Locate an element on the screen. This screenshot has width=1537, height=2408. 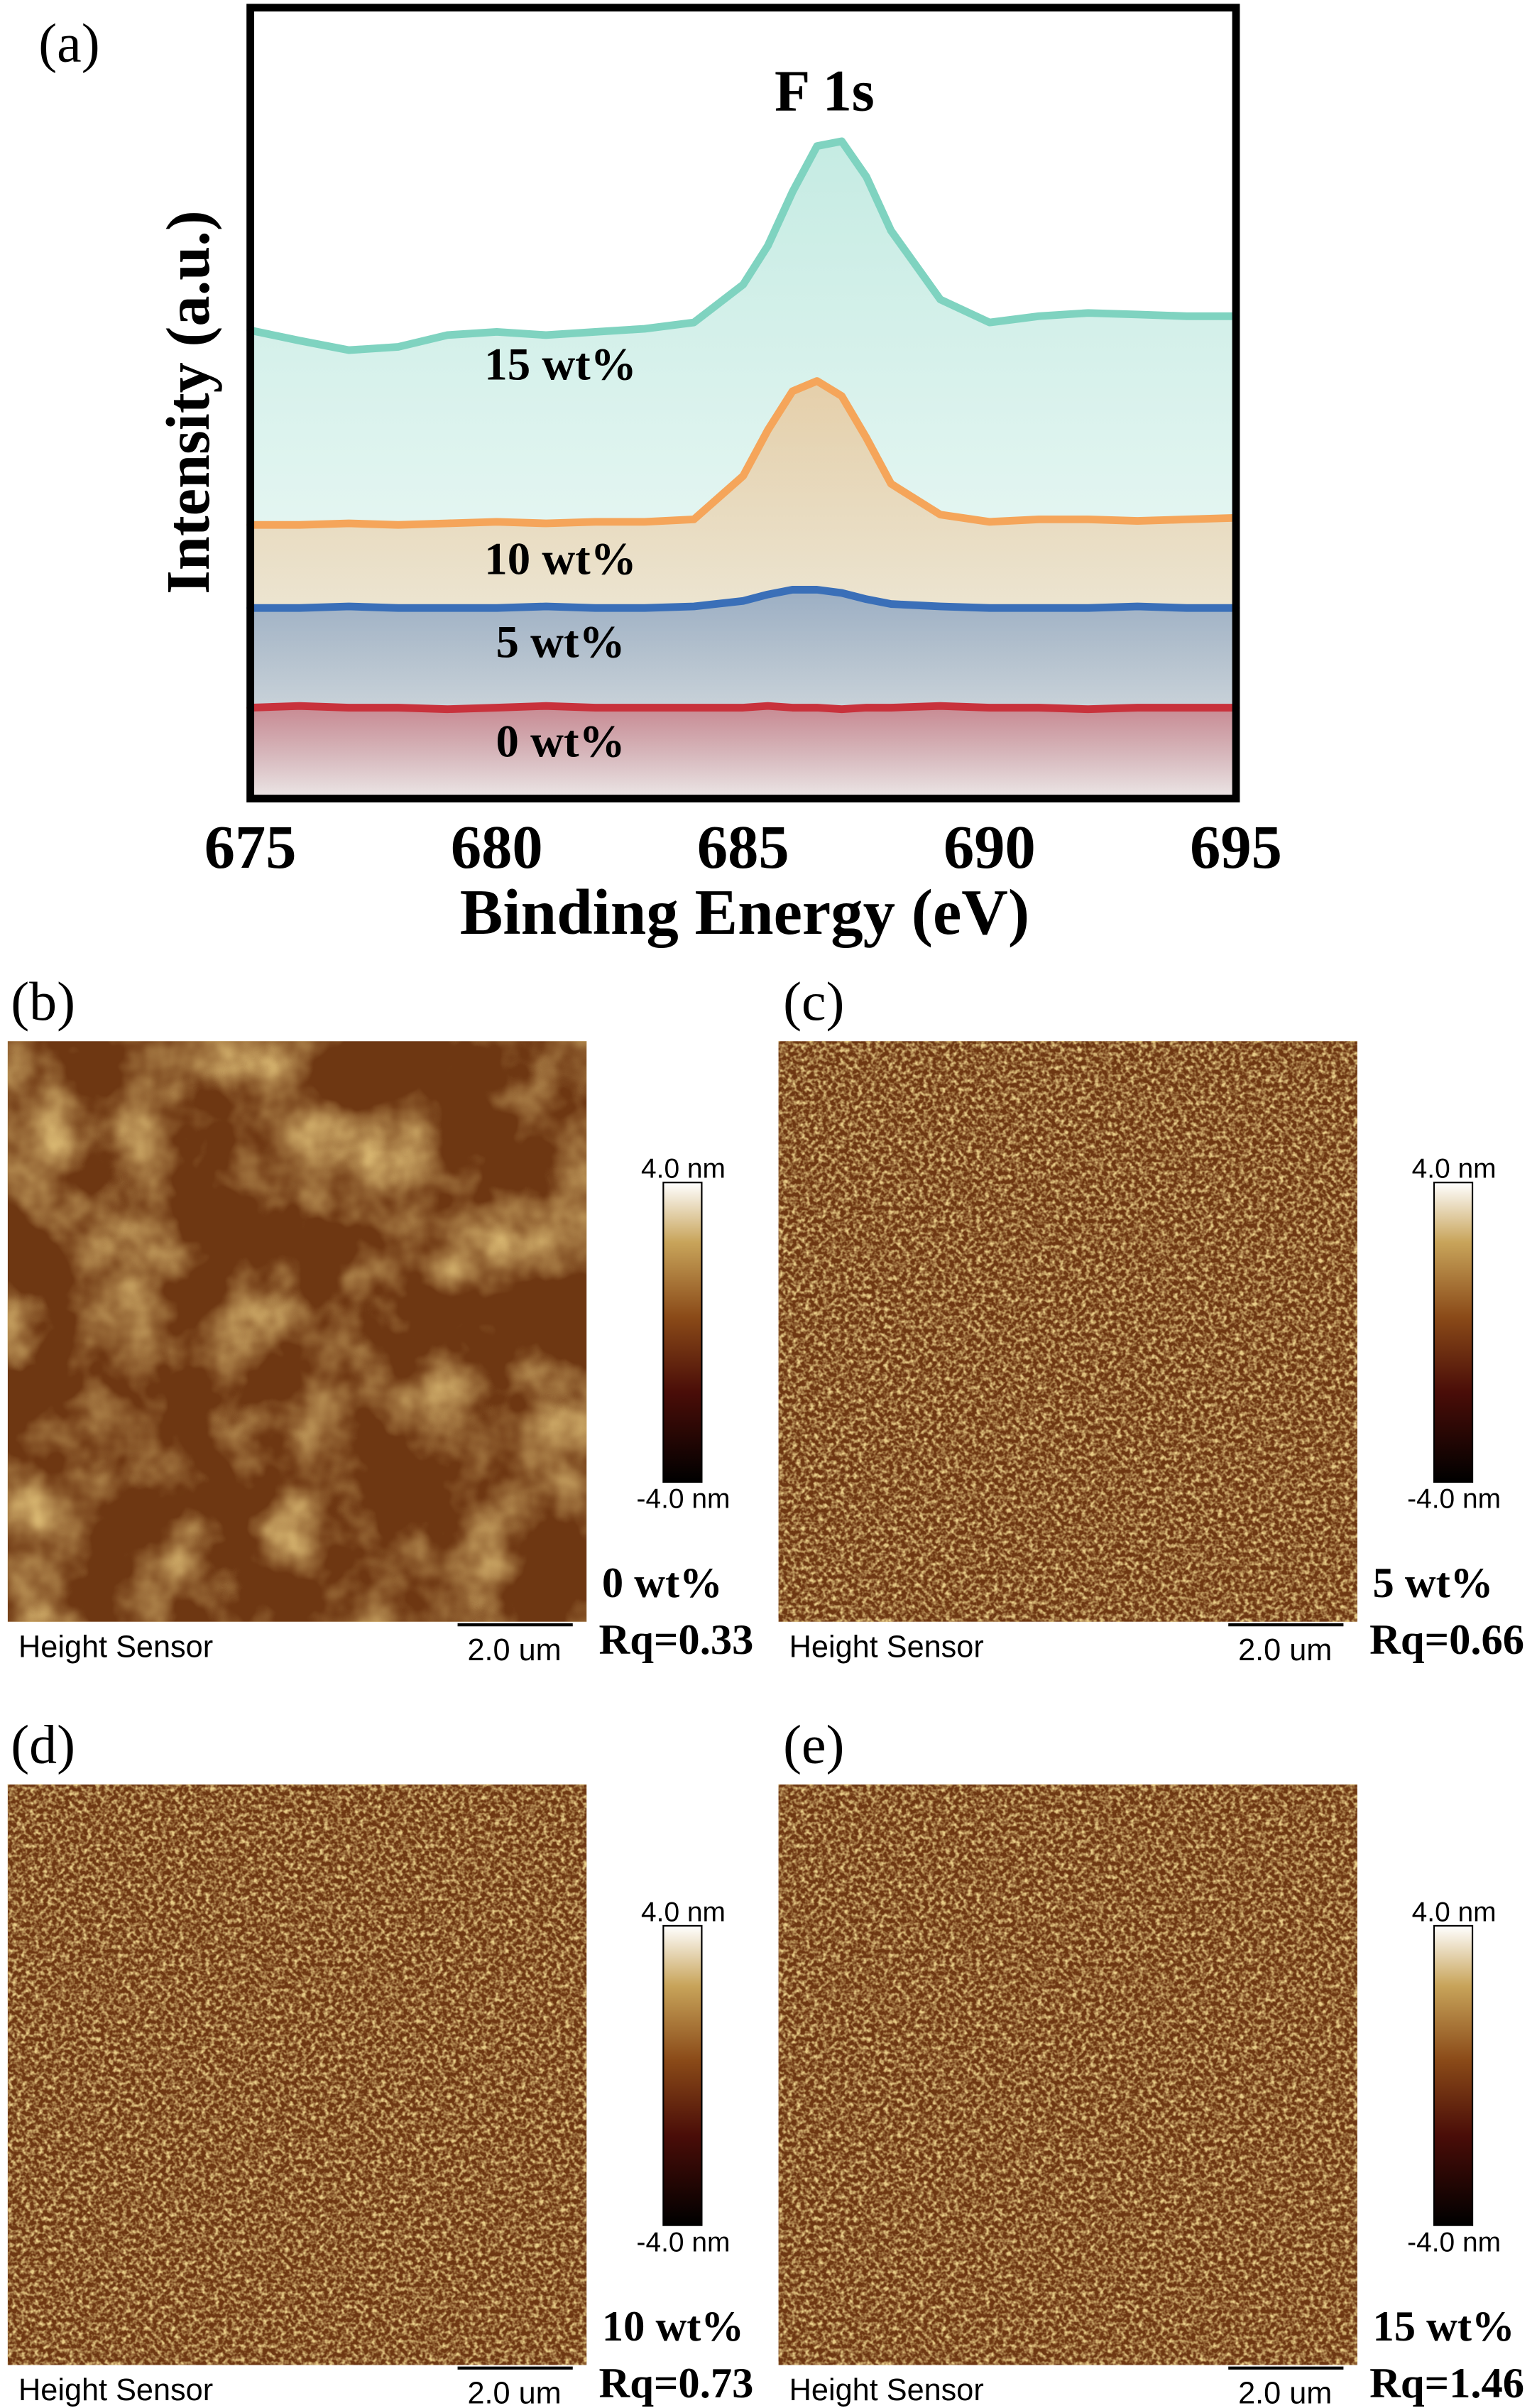
panel-label: (c) is located at coordinates (813, 1001).